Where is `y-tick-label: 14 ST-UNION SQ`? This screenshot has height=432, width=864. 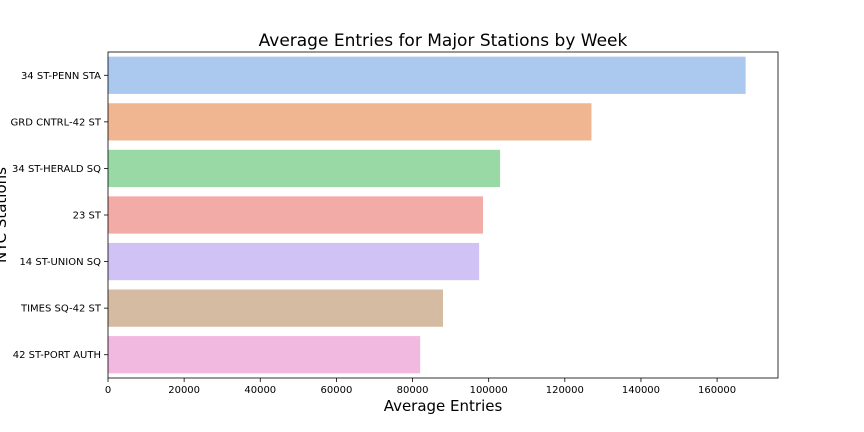 y-tick-label: 14 ST-UNION SQ is located at coordinates (60, 262).